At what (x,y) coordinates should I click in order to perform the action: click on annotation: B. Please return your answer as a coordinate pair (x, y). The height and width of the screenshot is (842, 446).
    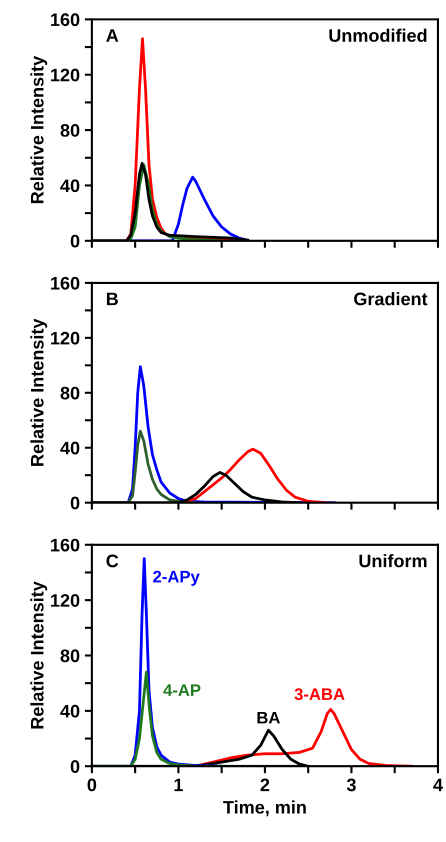
    Looking at the image, I should click on (112, 299).